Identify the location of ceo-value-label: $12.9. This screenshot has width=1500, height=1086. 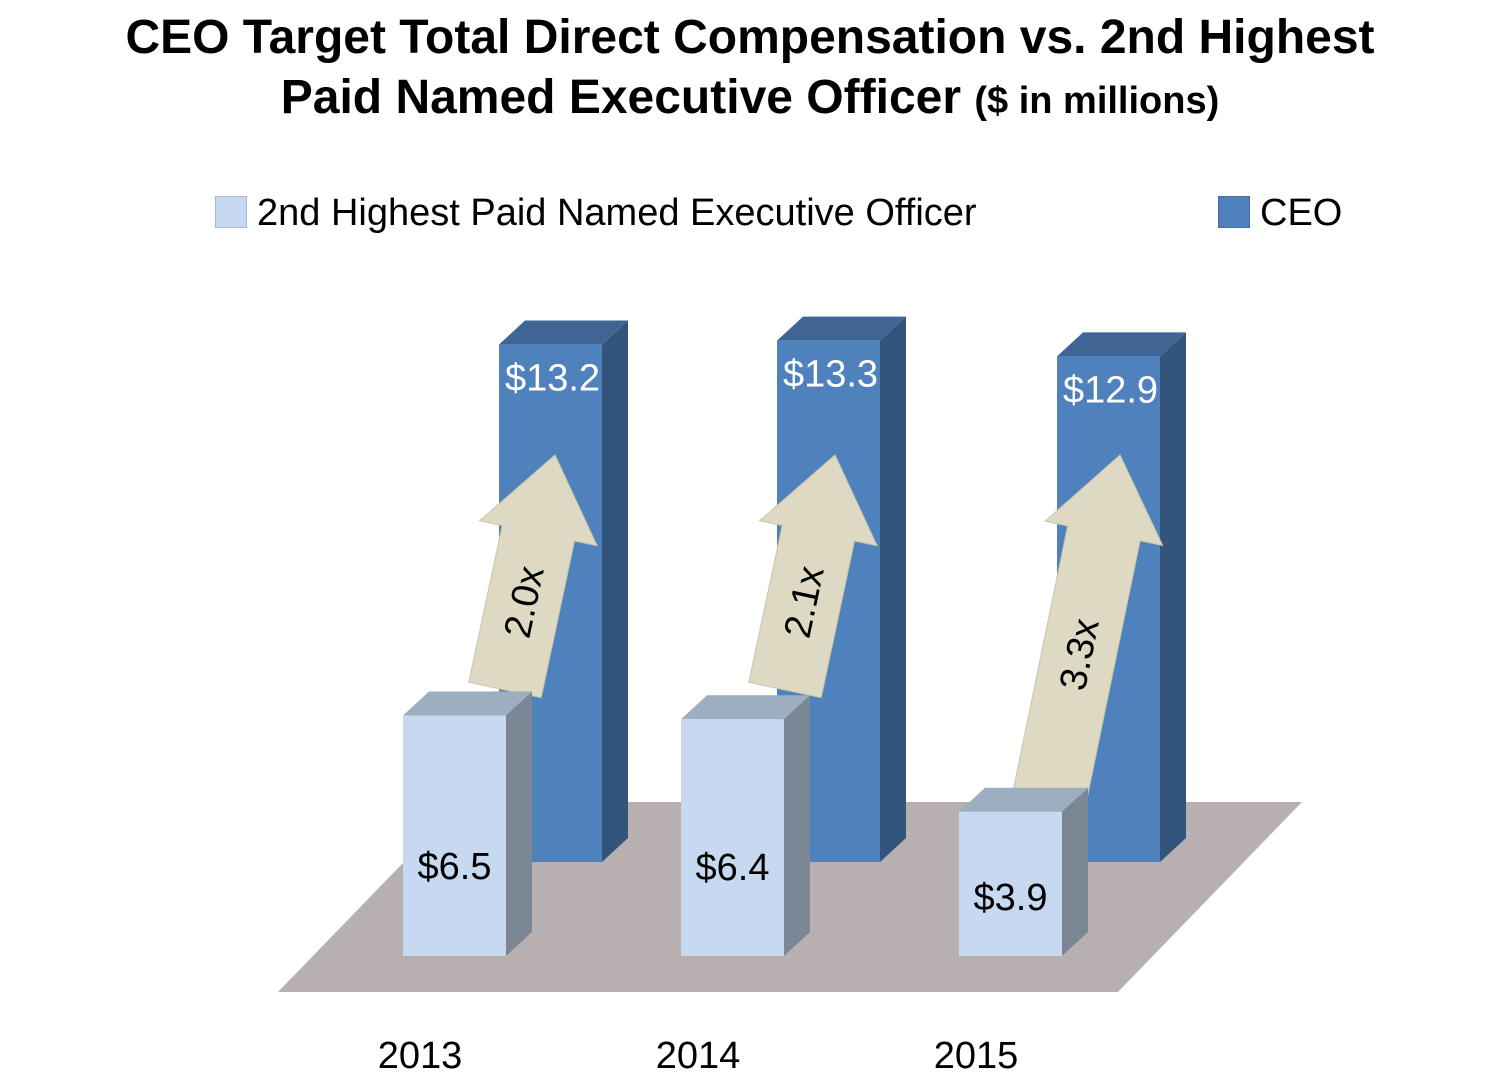
(1110, 390).